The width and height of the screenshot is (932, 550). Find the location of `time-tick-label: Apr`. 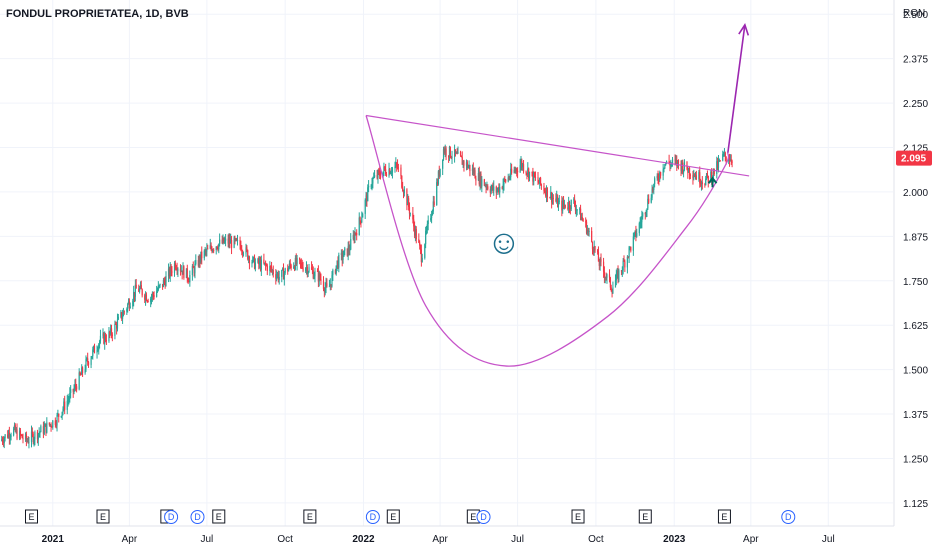

time-tick-label: Apr is located at coordinates (440, 539).